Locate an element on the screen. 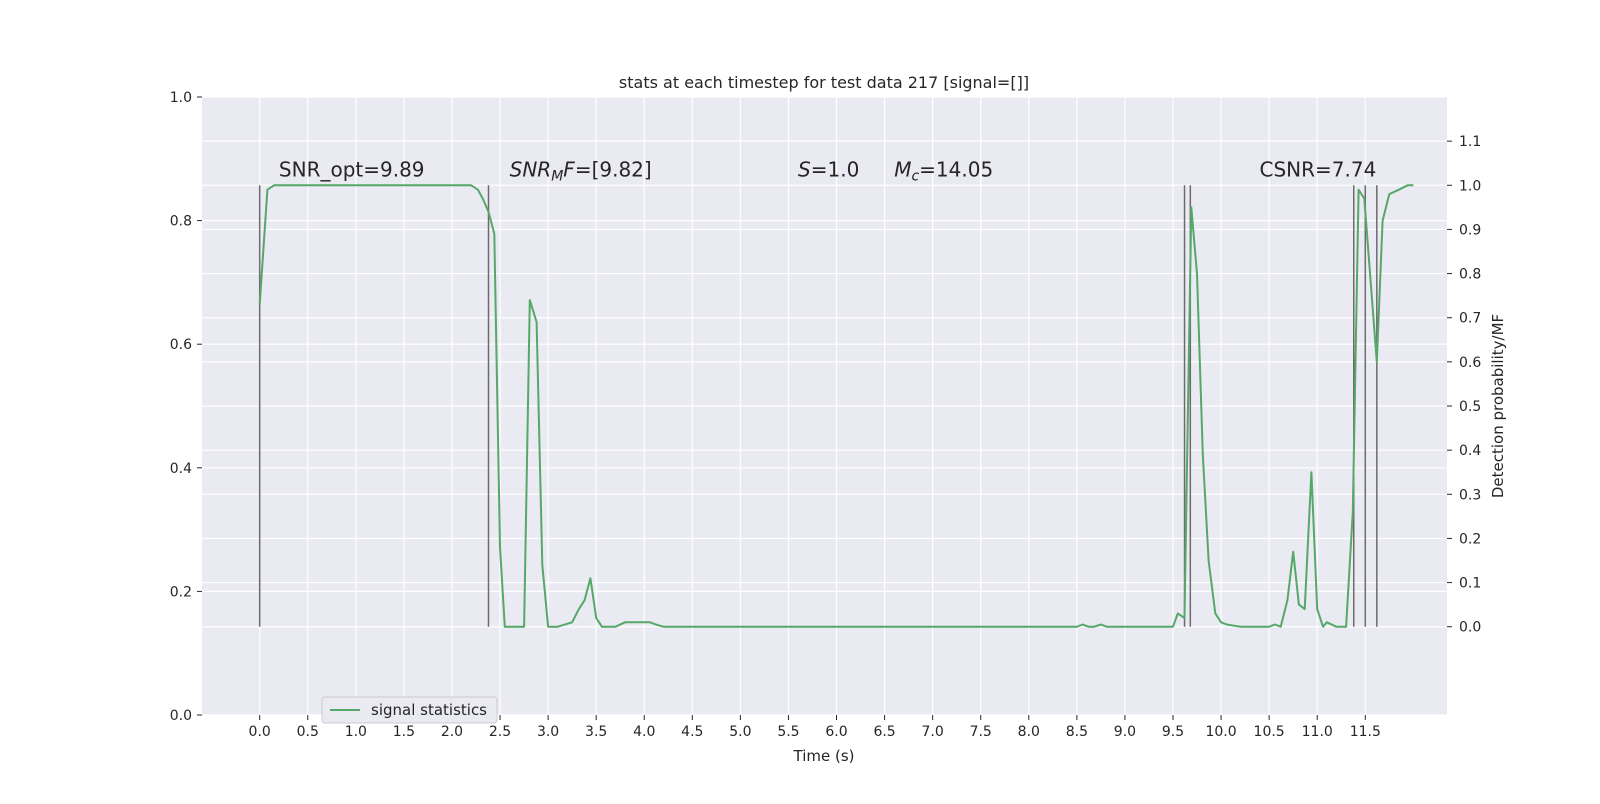  x-tick-label: 2.5 is located at coordinates (500, 732).